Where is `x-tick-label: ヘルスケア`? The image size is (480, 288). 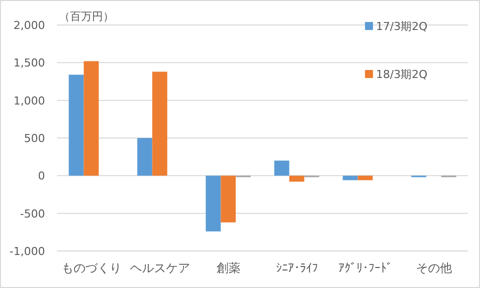
x-tick-label: ヘルスケア is located at coordinates (160, 268).